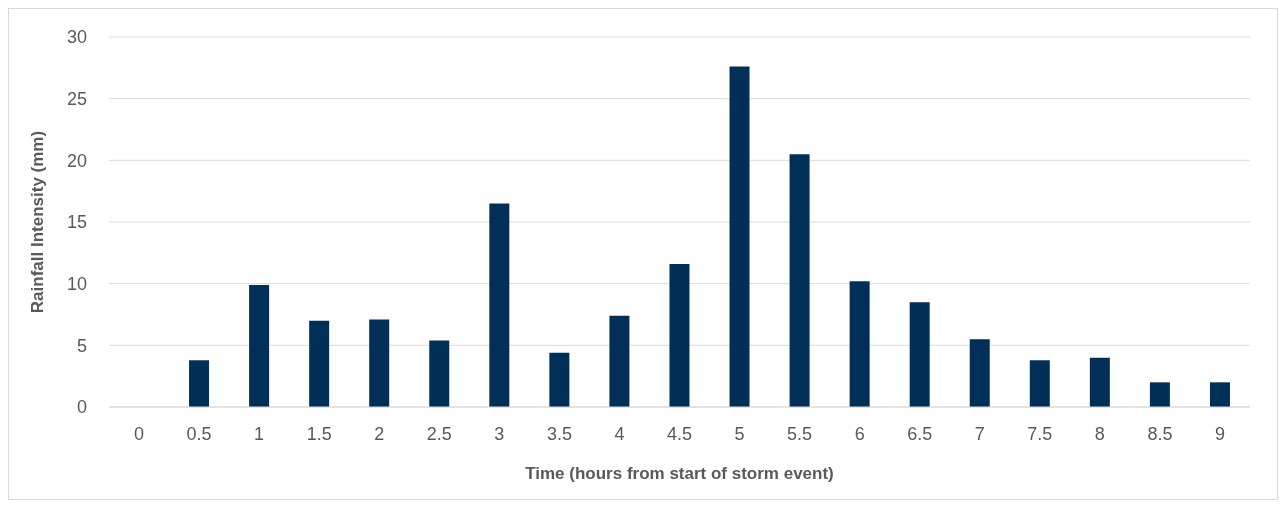 This screenshot has width=1287, height=508. Describe the element at coordinates (679, 433) in the screenshot. I see `x-tick-label: 4.5` at that location.